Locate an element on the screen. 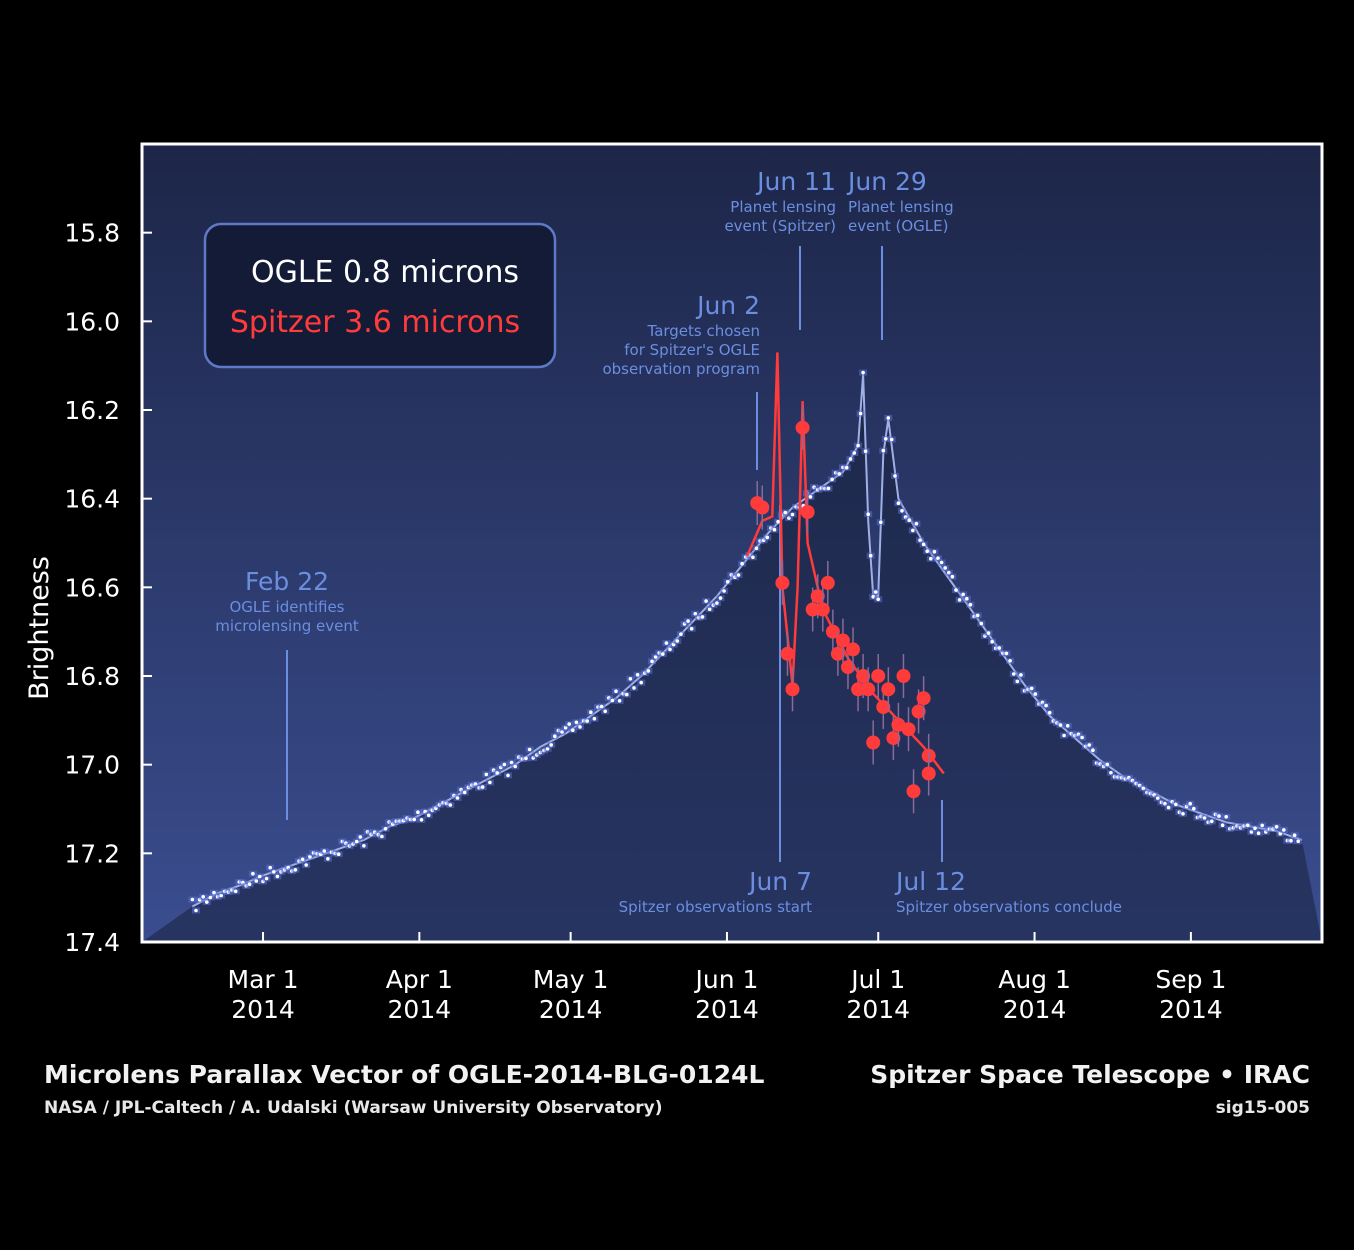 The height and width of the screenshot is (1250, 1354). y-tick-label: 16.4 is located at coordinates (92, 499).